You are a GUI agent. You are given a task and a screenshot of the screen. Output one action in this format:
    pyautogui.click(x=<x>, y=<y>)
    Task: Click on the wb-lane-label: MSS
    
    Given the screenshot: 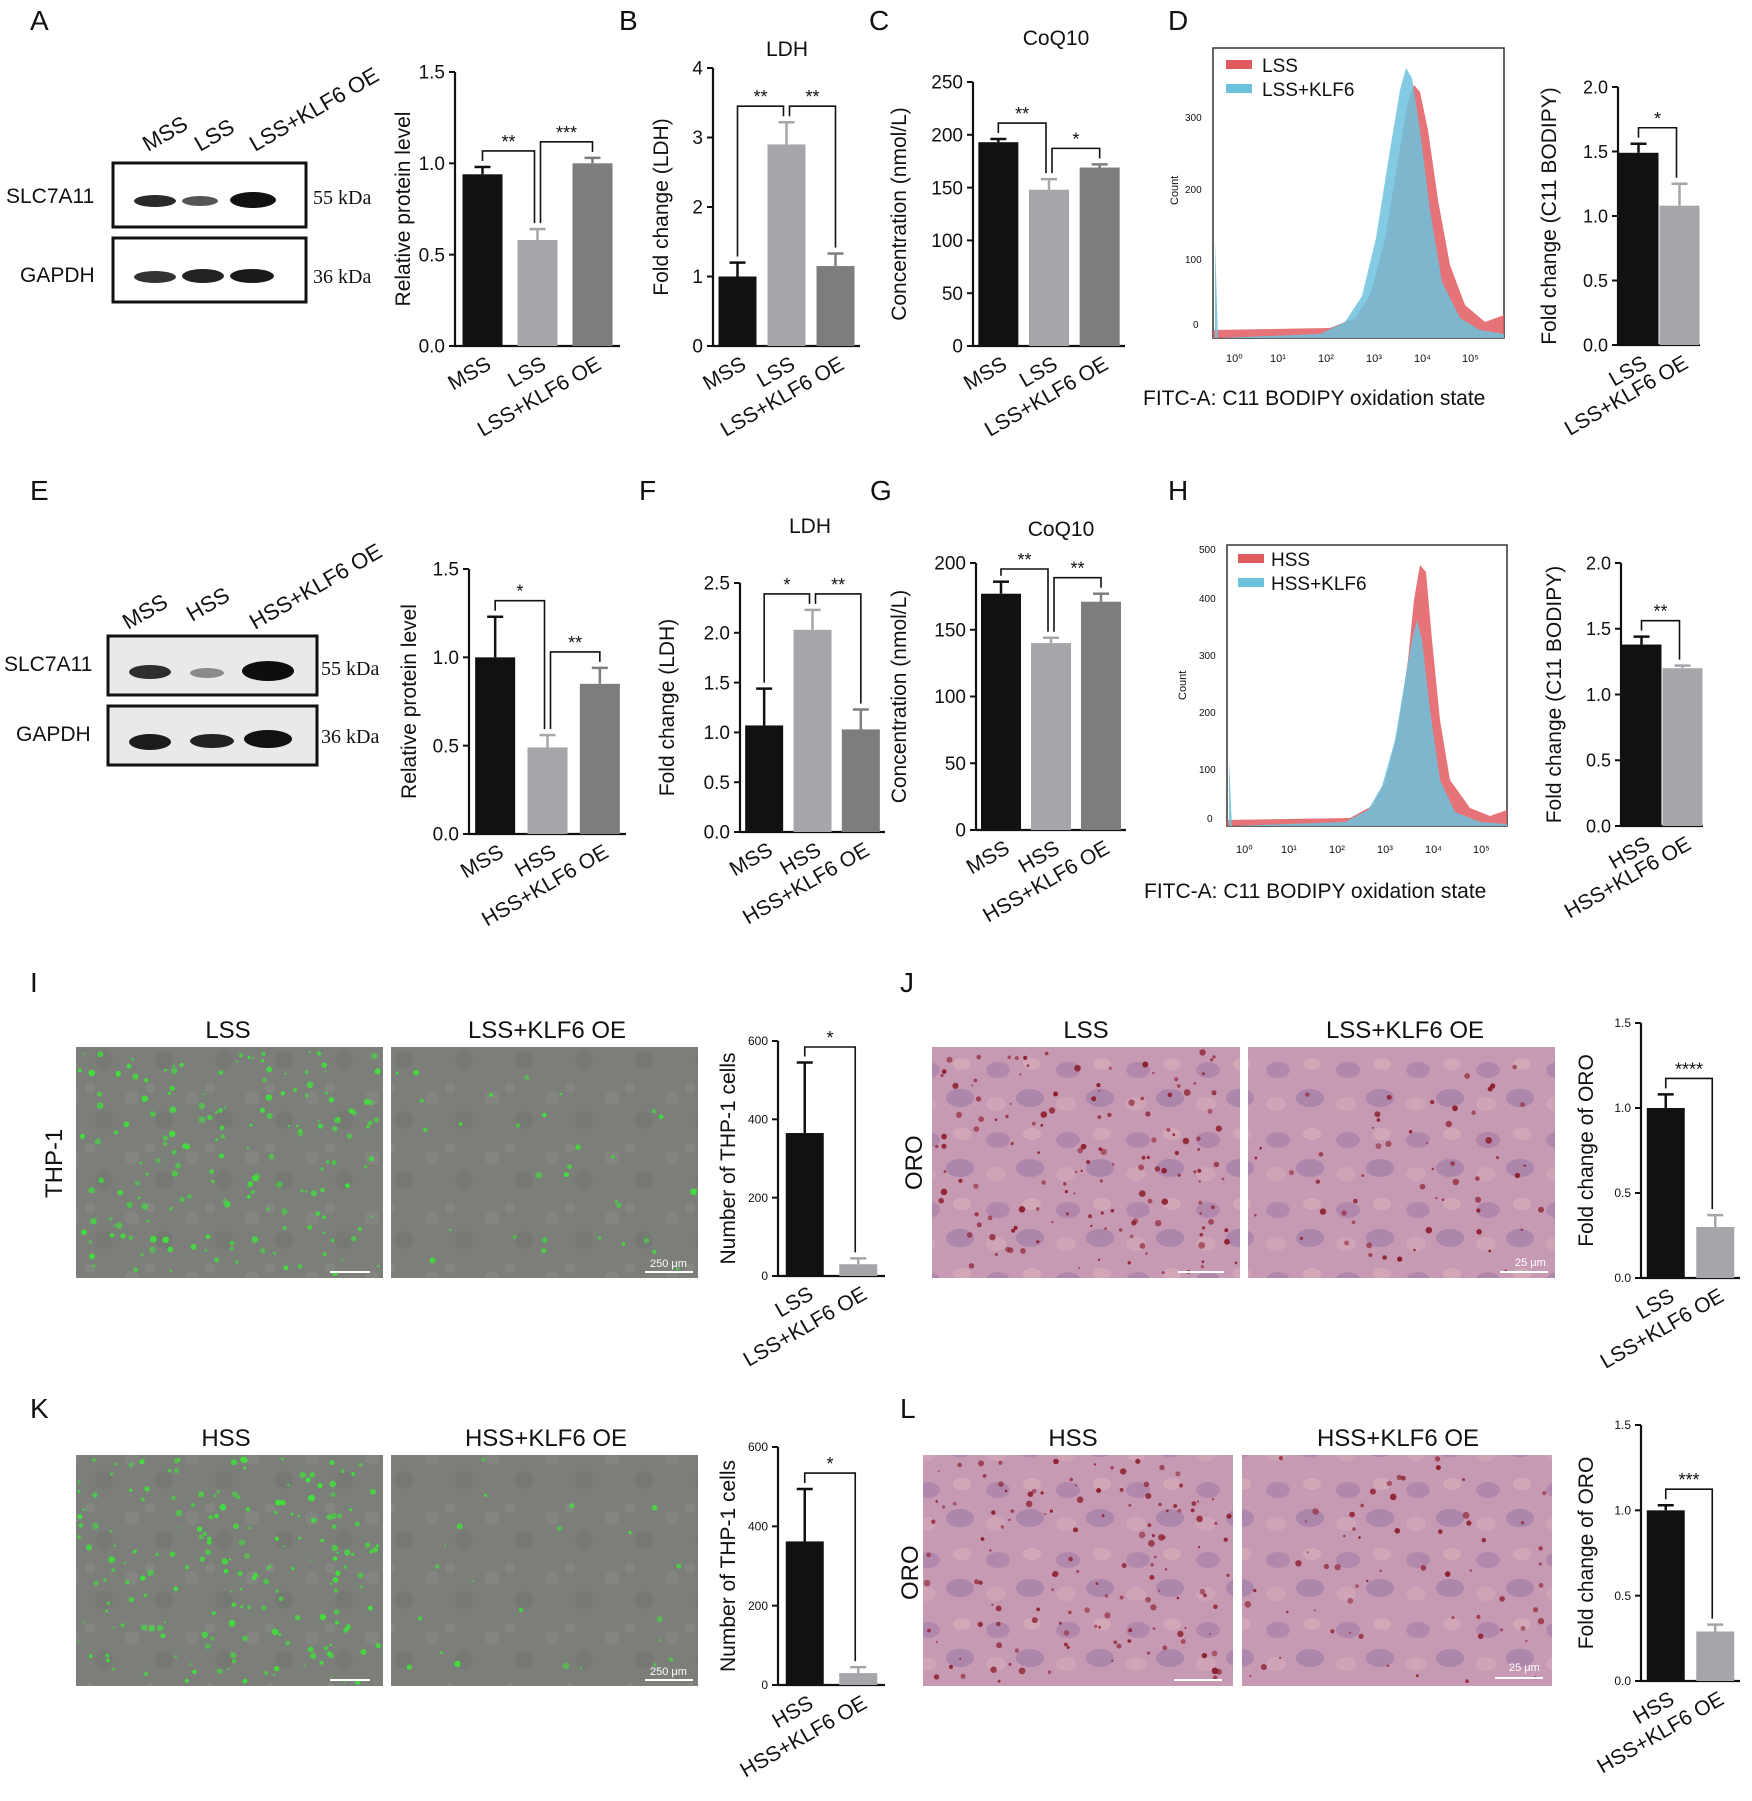 What is the action you would take?
    pyautogui.click(x=165, y=133)
    